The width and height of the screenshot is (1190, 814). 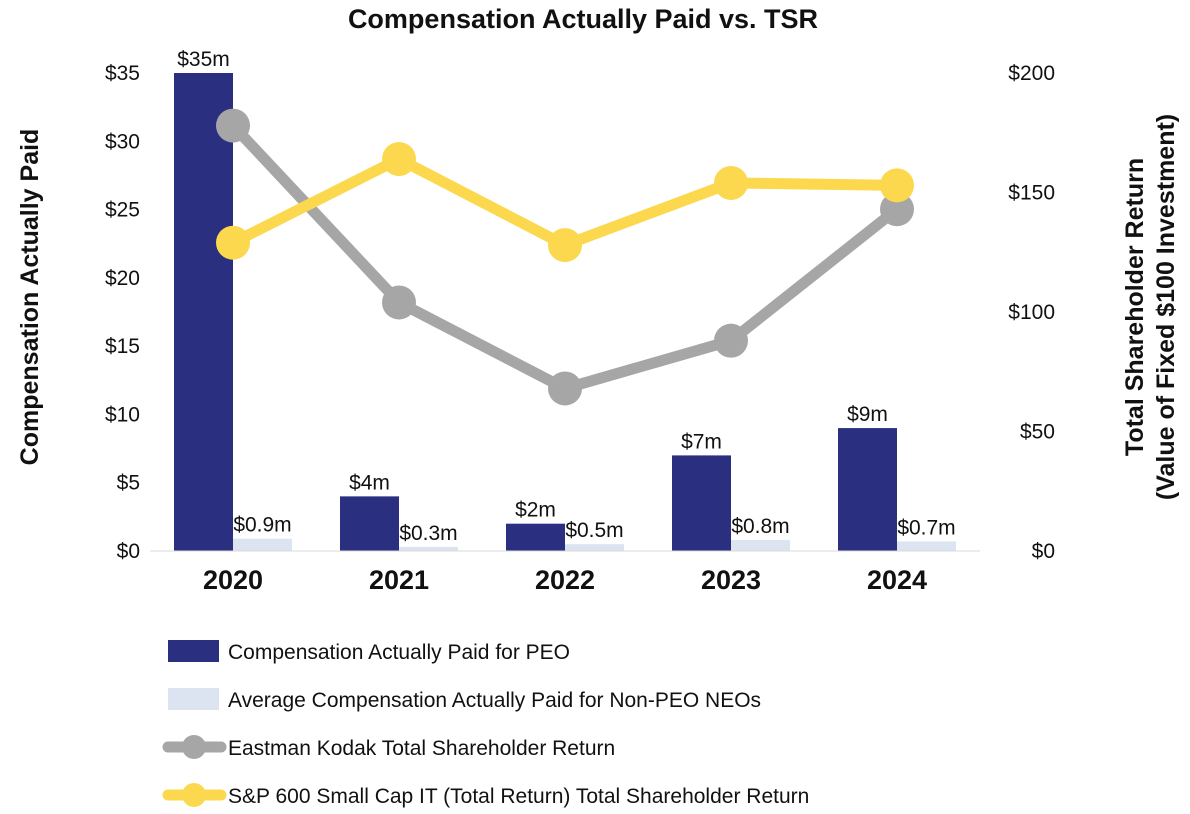 What do you see at coordinates (867, 414) in the screenshot?
I see `peo-cap-data-label: $9m` at bounding box center [867, 414].